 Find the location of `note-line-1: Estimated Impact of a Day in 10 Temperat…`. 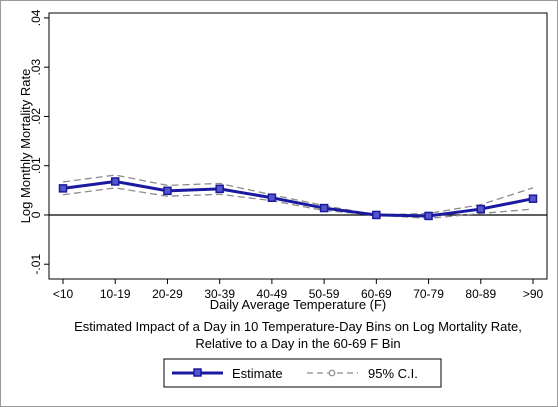

note-line-1: Estimated Impact of a Day in 10 Temperat… is located at coordinates (298, 326).